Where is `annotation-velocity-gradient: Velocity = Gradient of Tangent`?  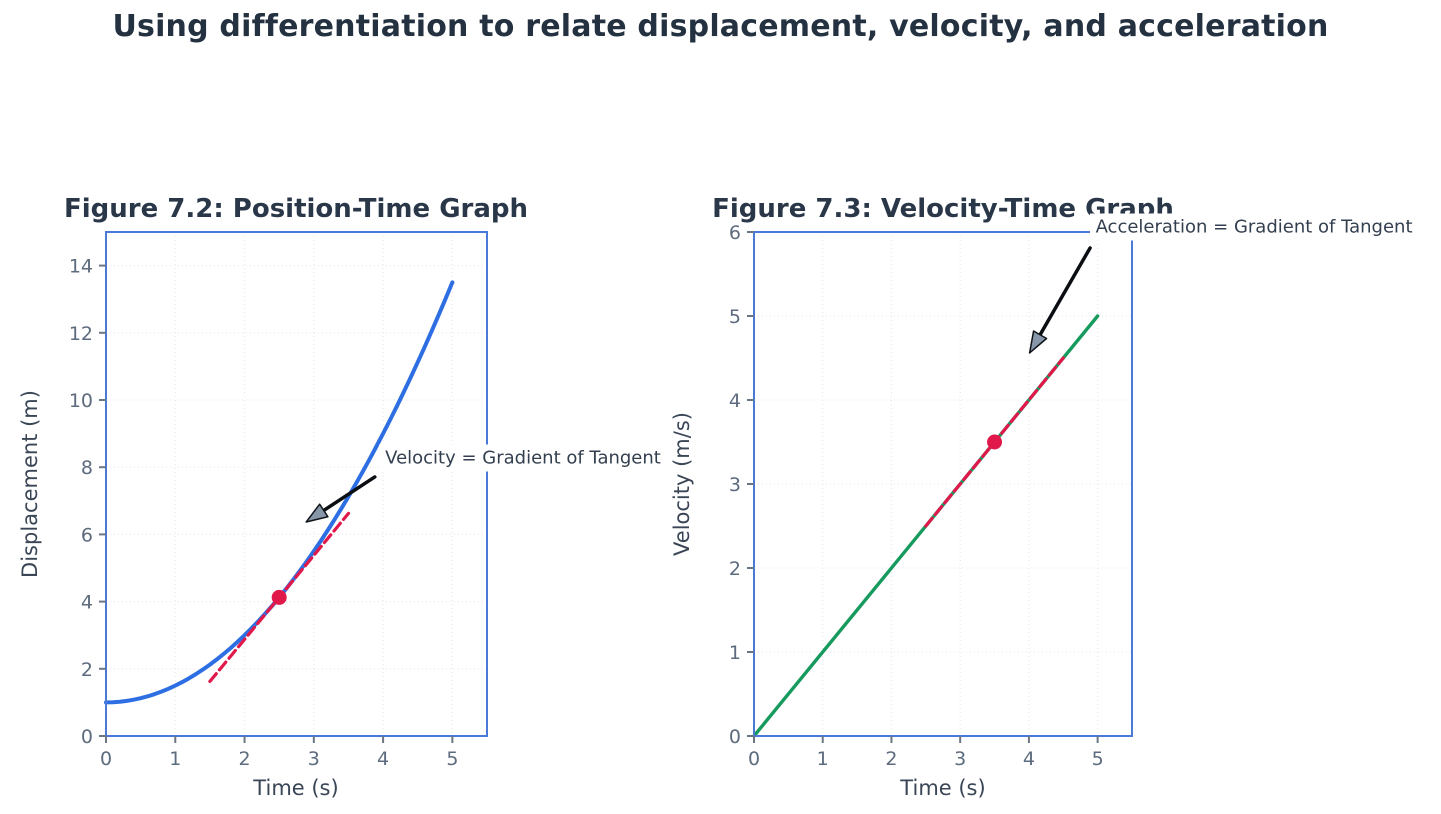
annotation-velocity-gradient: Velocity = Gradient of Tangent is located at coordinates (523, 458).